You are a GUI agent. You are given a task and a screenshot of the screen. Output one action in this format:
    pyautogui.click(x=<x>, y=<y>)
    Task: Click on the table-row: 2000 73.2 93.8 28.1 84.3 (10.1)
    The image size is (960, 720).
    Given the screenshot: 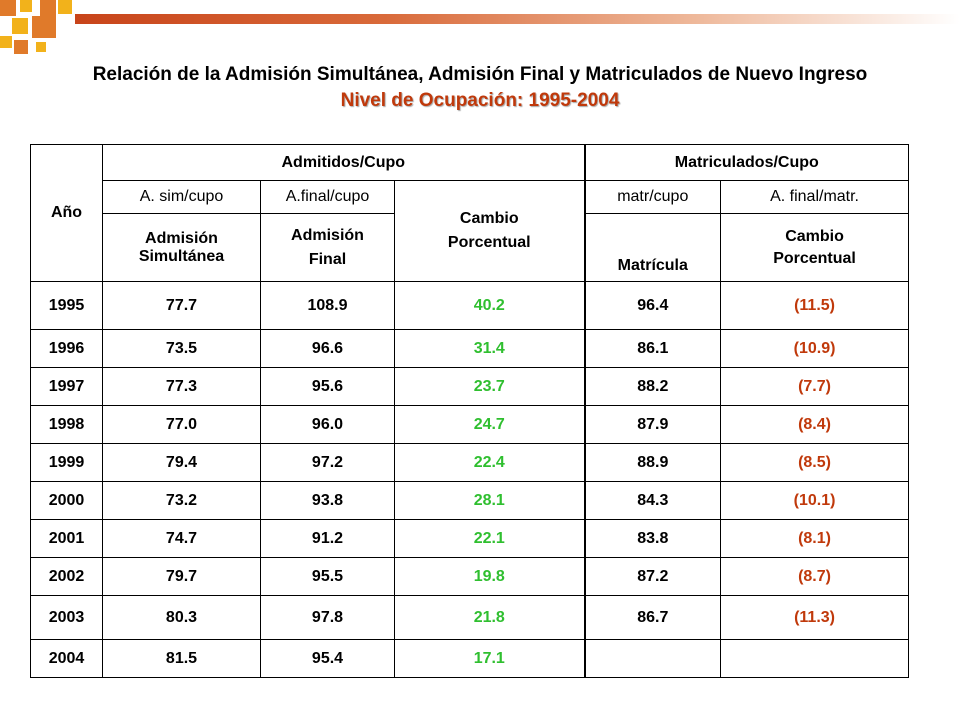 What is the action you would take?
    pyautogui.click(x=470, y=500)
    